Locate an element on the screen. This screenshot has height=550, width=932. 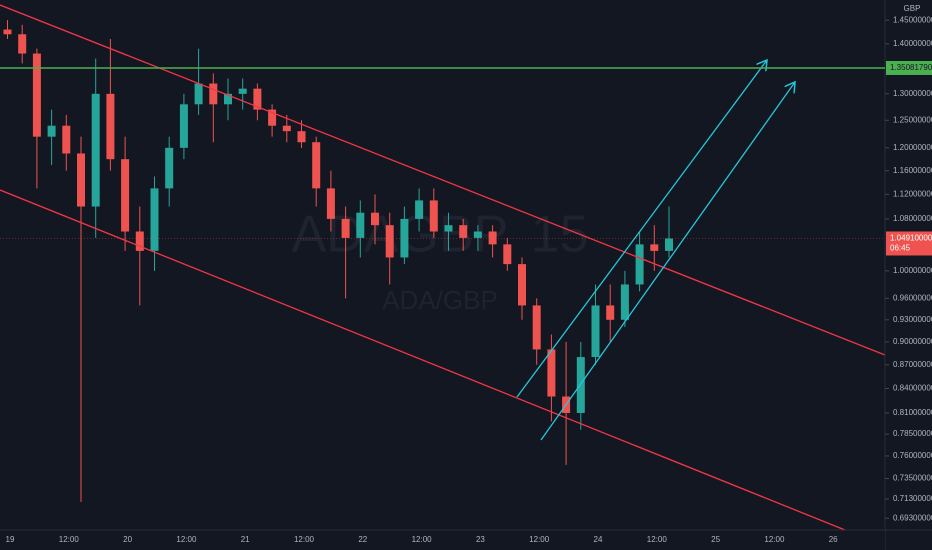
y-tick-label: 1.12000000 is located at coordinates (912, 193).